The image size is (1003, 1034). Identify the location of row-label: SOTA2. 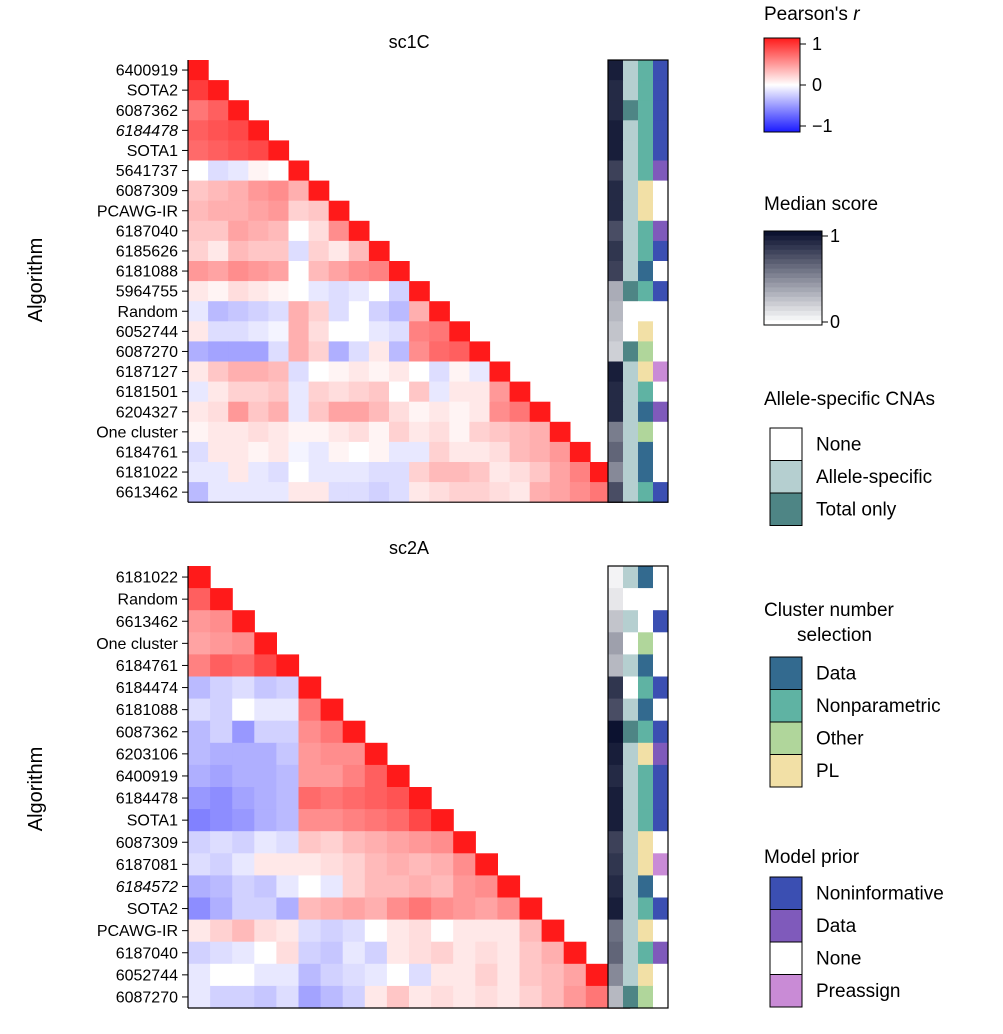
(152, 909).